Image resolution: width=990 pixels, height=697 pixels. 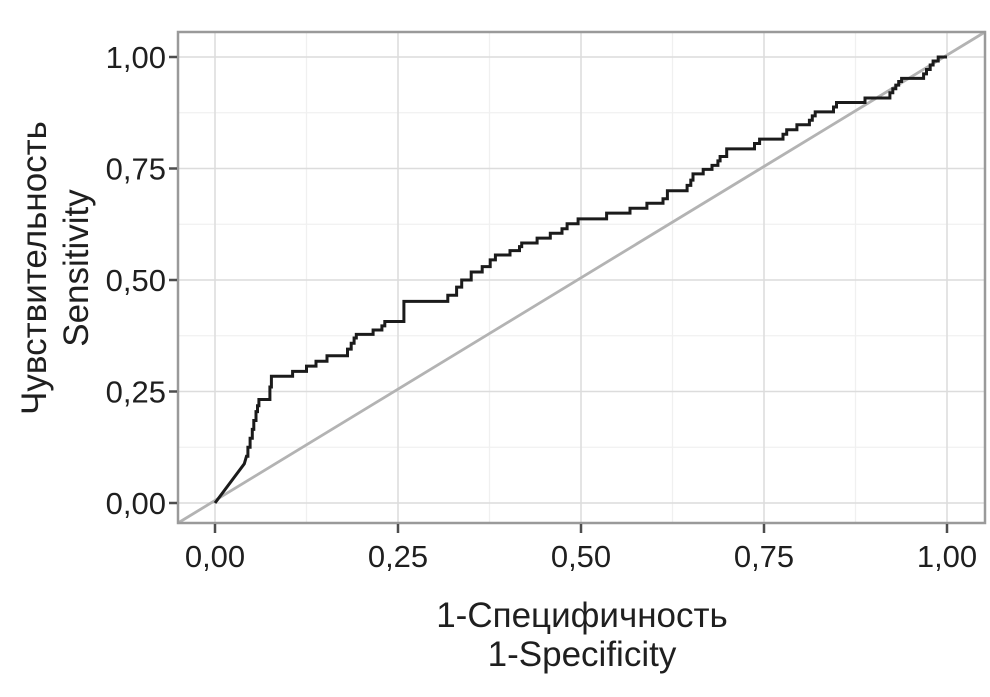 I want to click on x-axis-tick-labels: 0,00 0,25 0,50 0,75 1,00, so click(x=581, y=556).